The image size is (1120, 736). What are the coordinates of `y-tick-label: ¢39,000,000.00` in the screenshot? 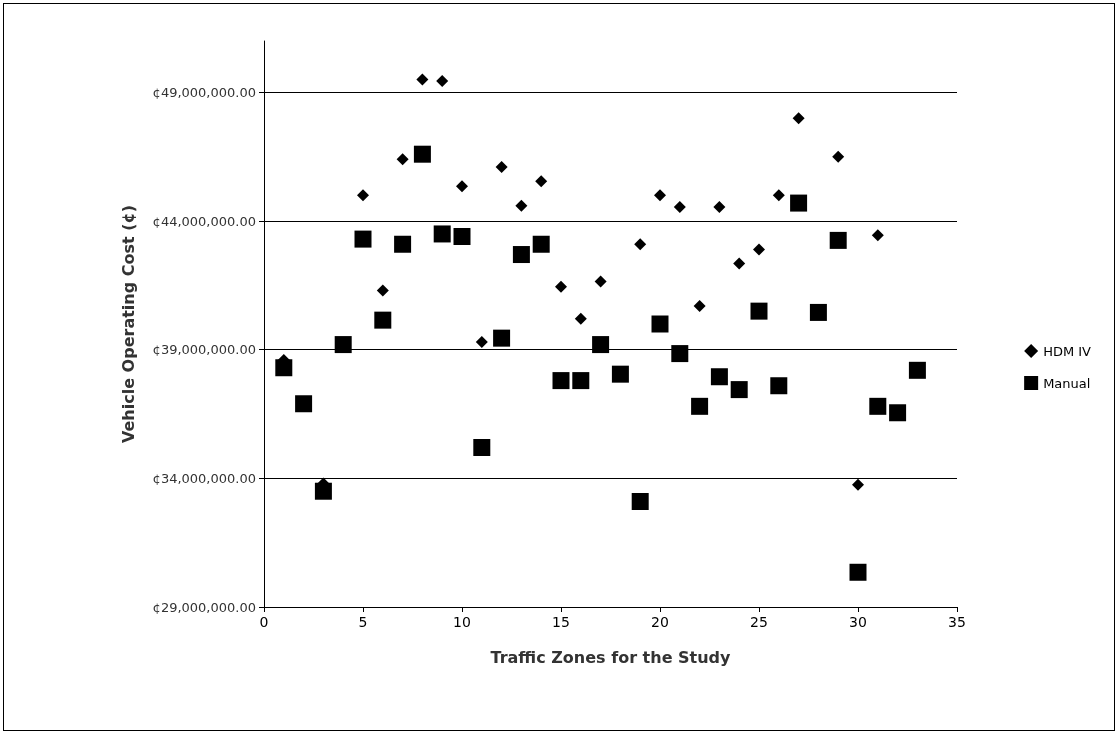 It's located at (204, 350).